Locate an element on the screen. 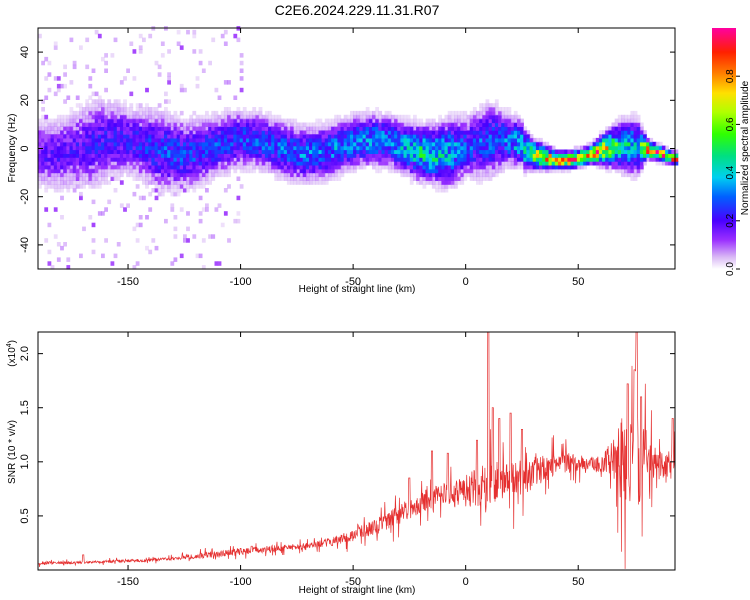 The width and height of the screenshot is (750, 600). snr-y-multiplier: (x104) is located at coordinates (12, 353).